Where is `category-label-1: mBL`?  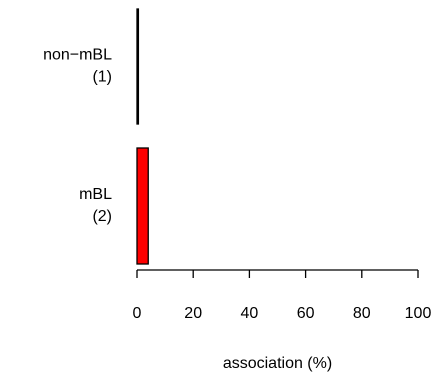 category-label-1: mBL is located at coordinates (95, 194).